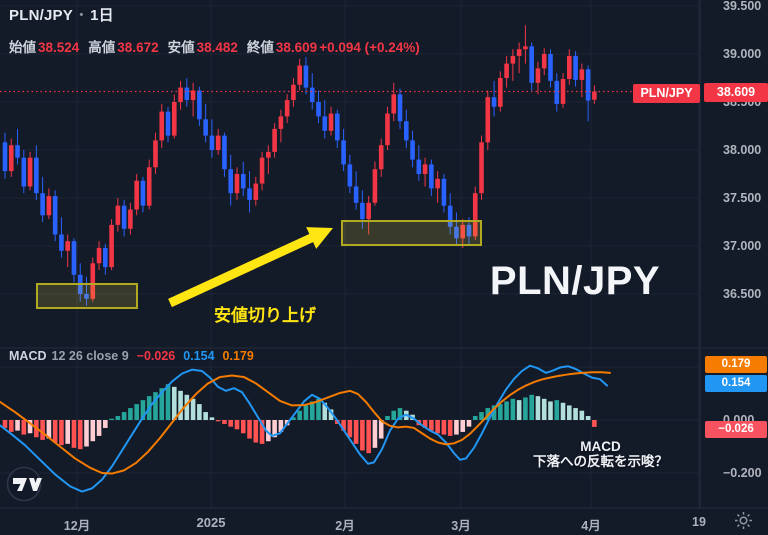 This screenshot has height=535, width=768. Describe the element at coordinates (238, 356) in the screenshot. I see `macd-signal-value: 0.179` at that location.